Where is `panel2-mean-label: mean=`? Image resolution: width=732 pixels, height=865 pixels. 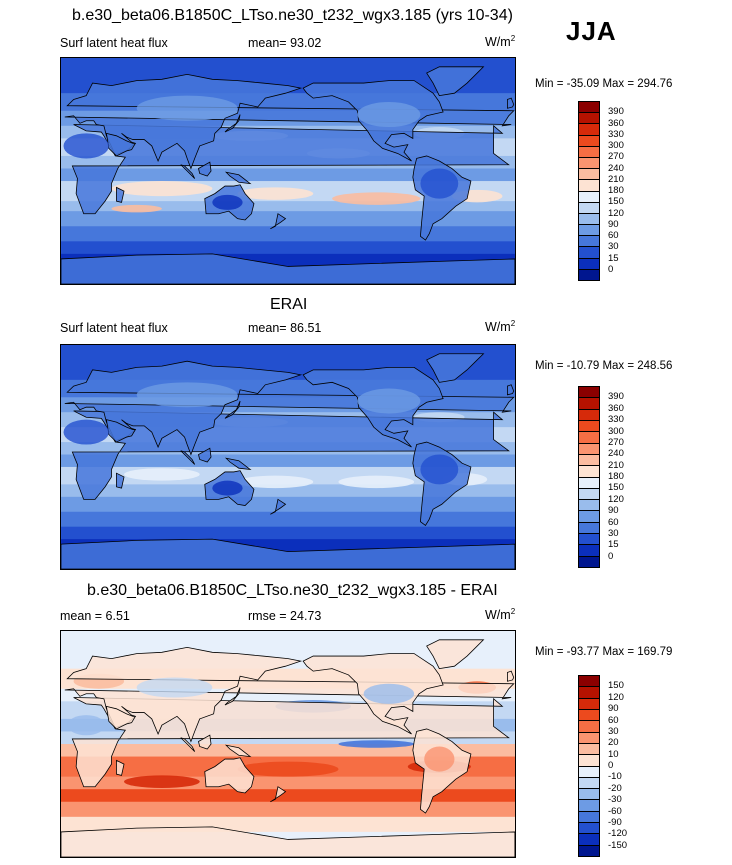 panel2-mean-label: mean= is located at coordinates (267, 328).